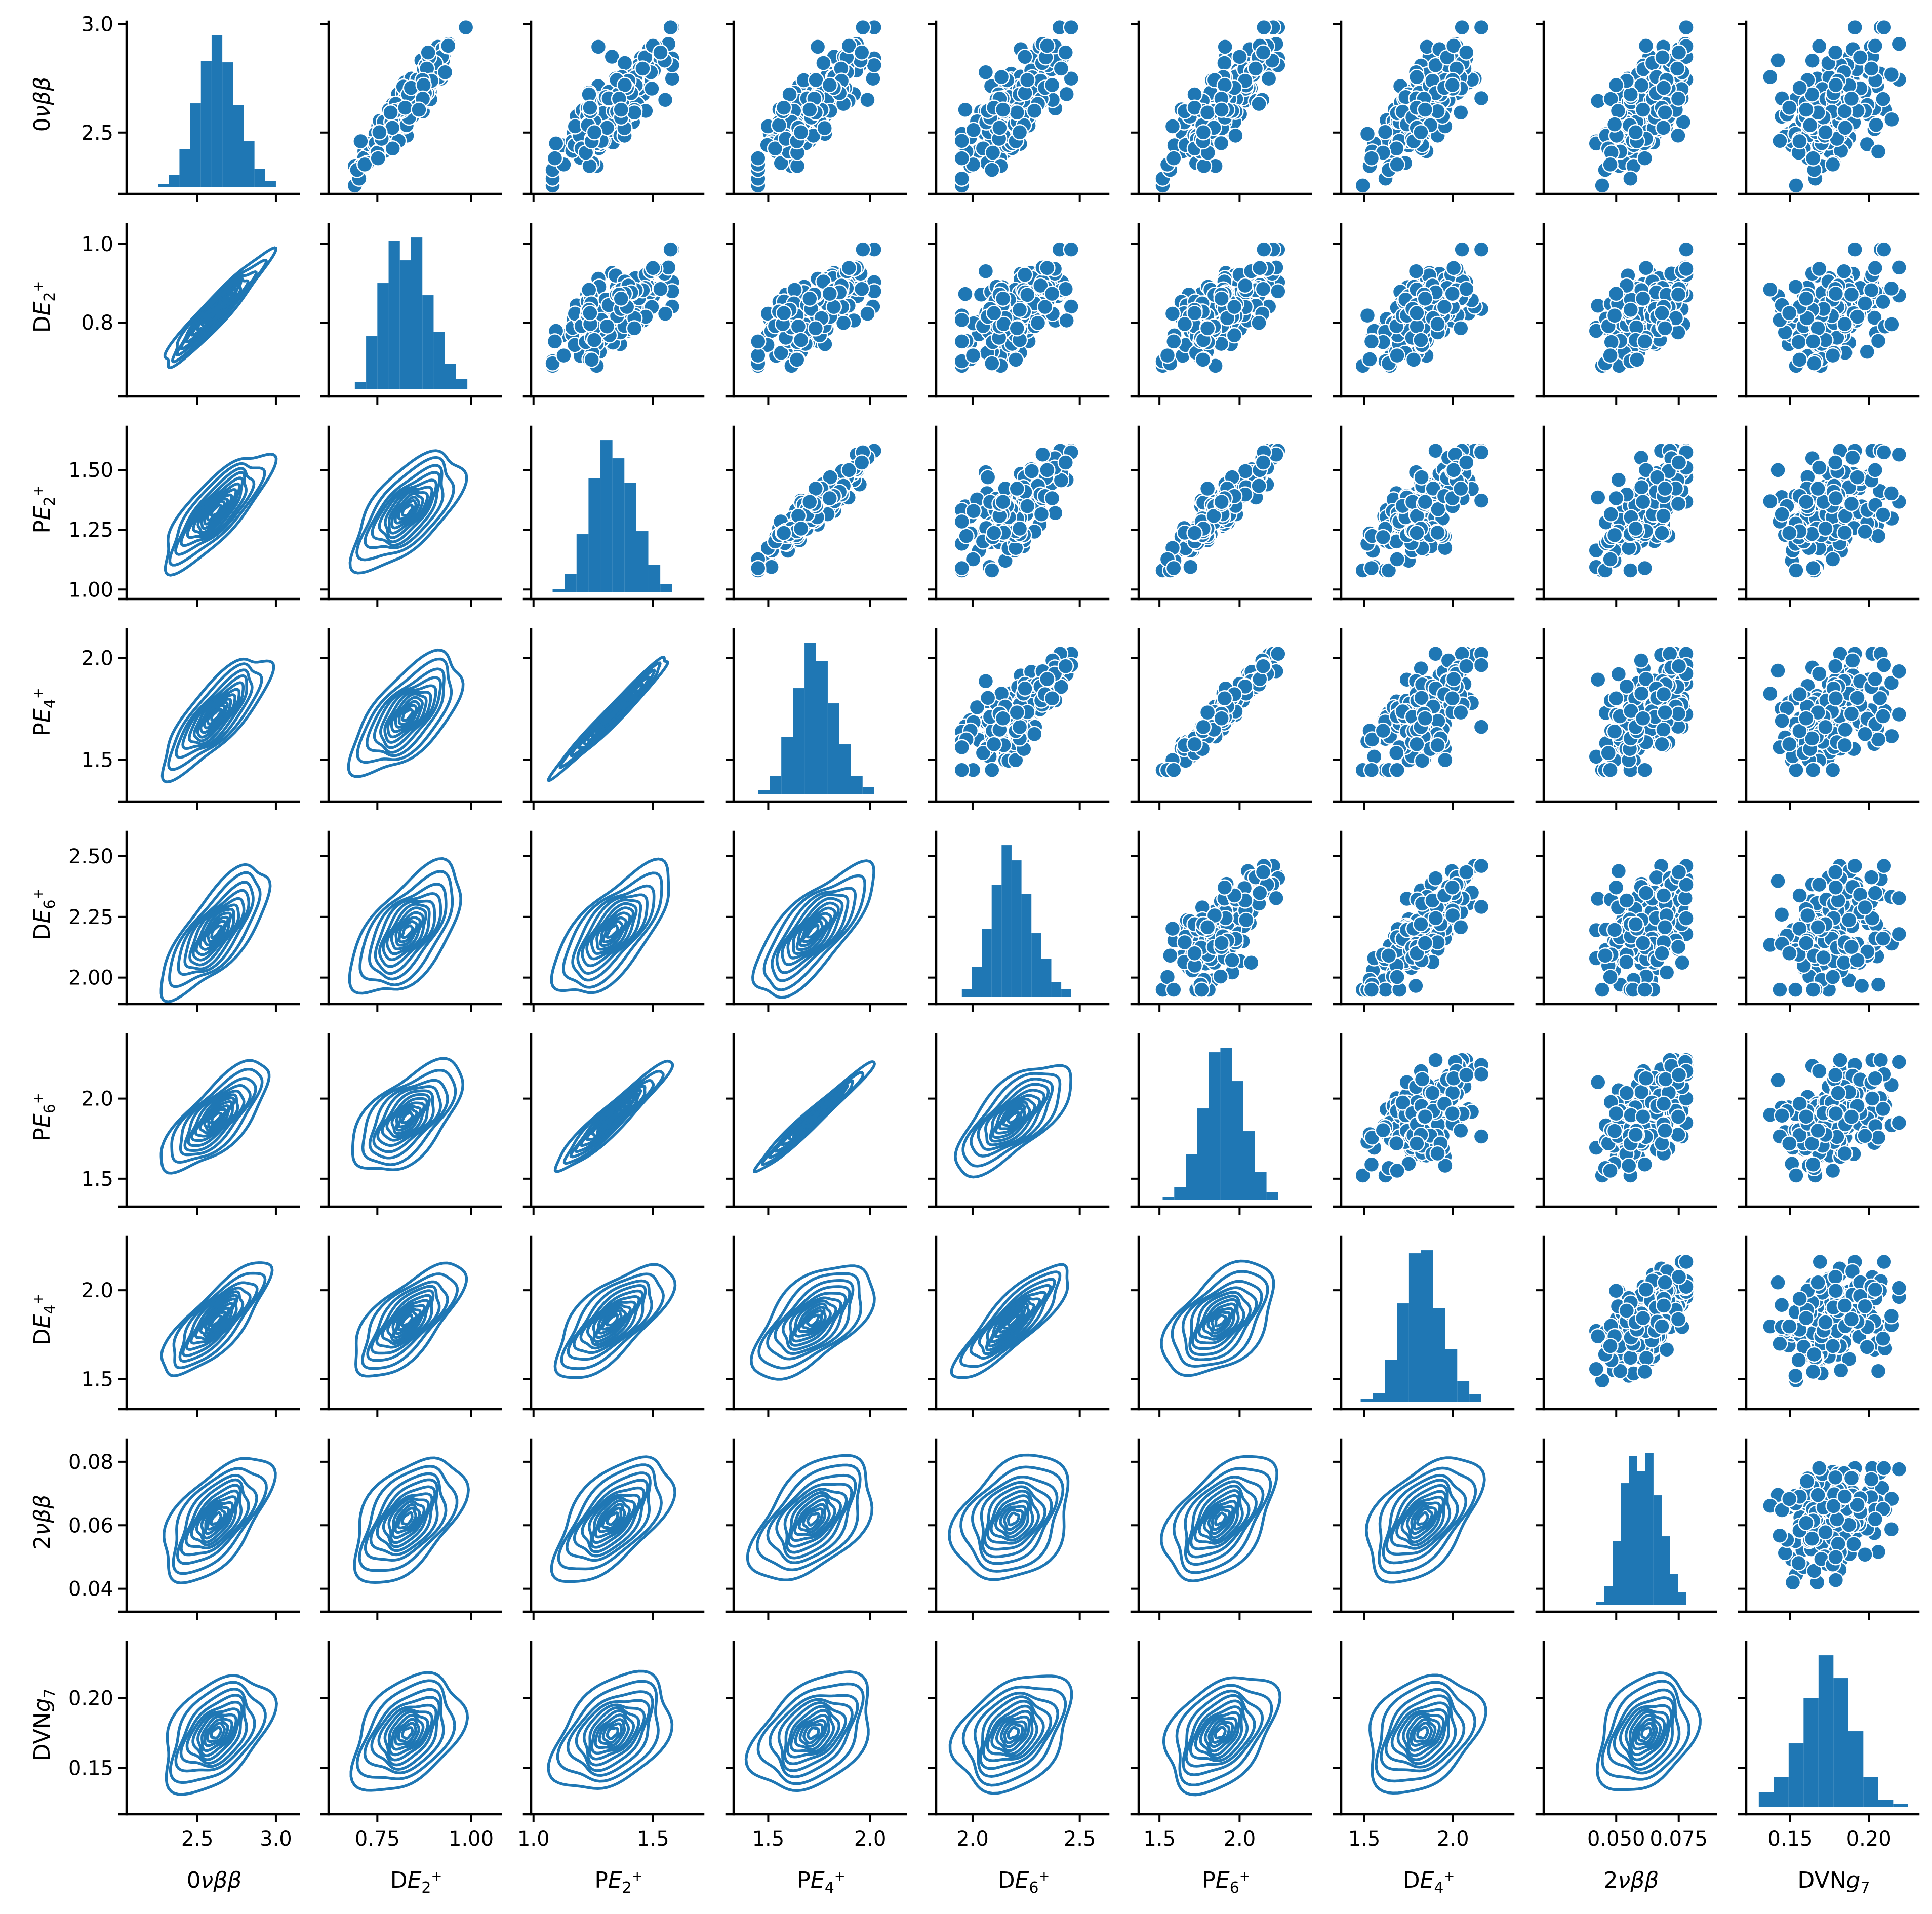 The width and height of the screenshot is (1932, 1914). I want to click on panel-PE2-vs-PE4, so click(816, 516).